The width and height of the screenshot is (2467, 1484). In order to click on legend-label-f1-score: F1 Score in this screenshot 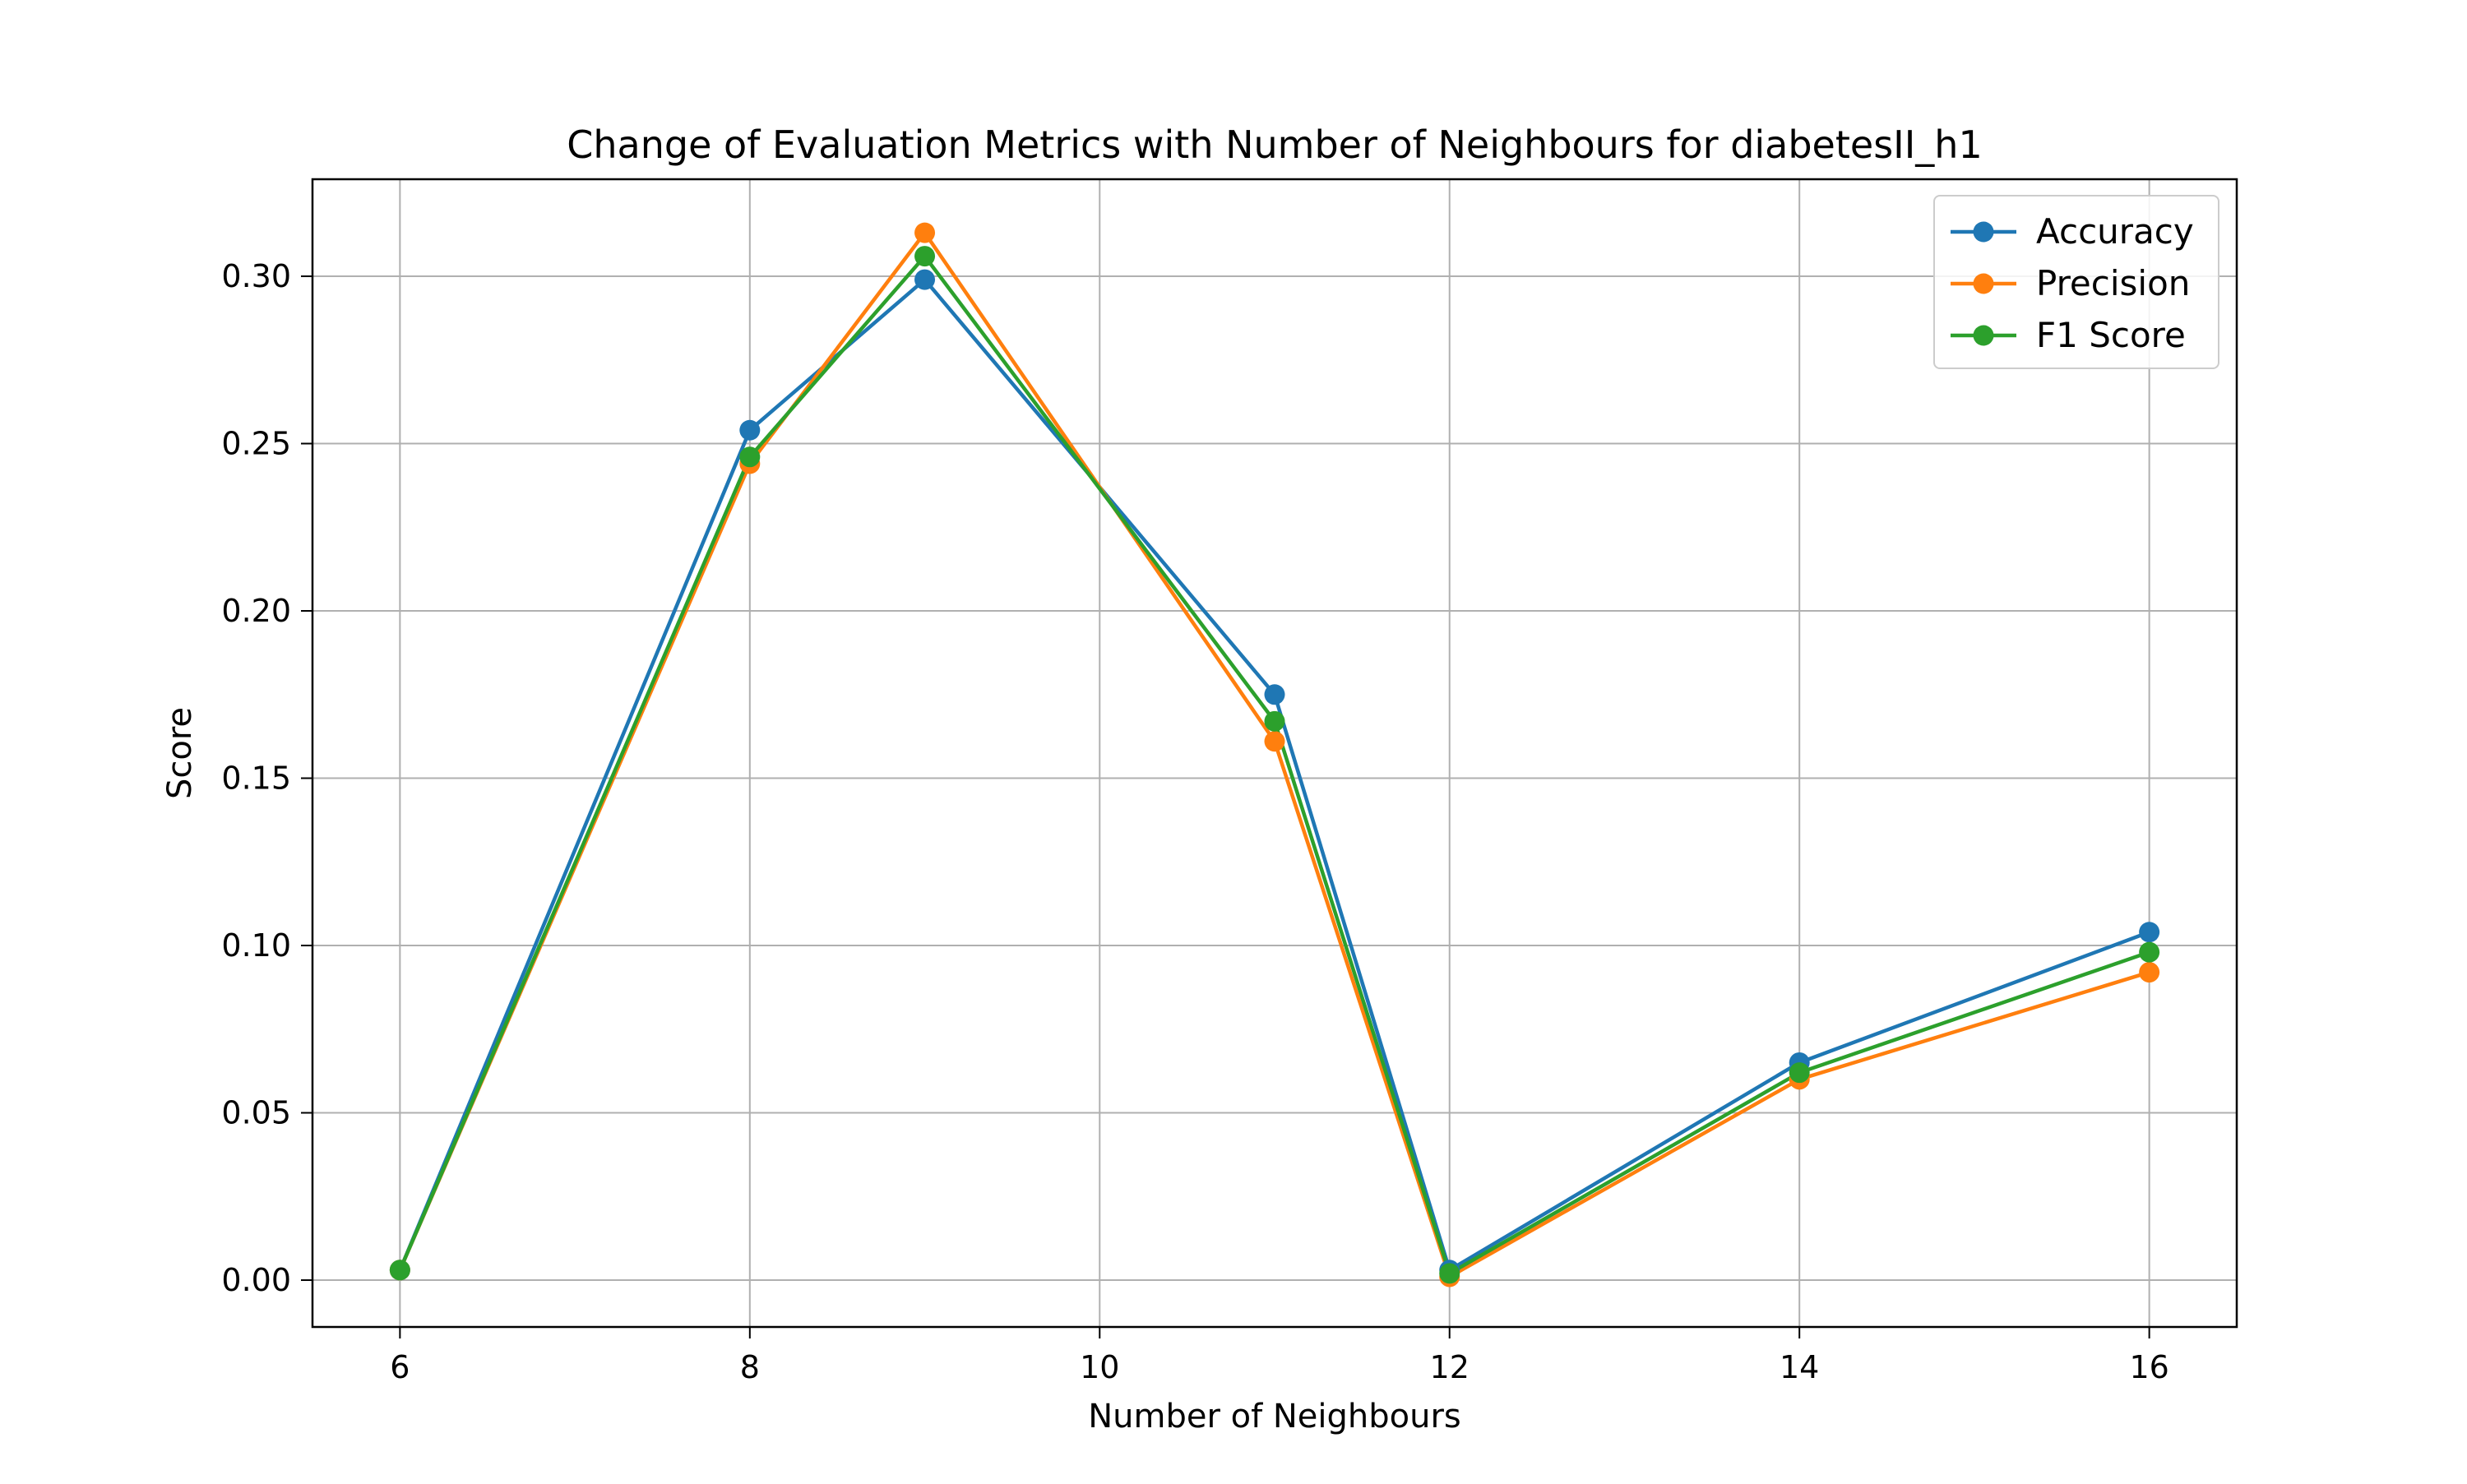, I will do `click(2111, 335)`.